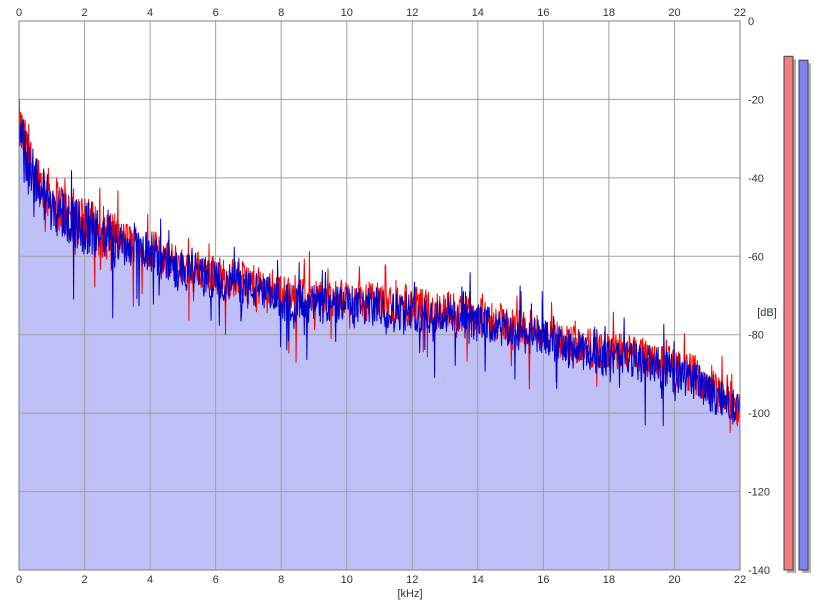 This screenshot has width=823, height=610. I want to click on x-axis-title: [kHz], so click(409, 594).